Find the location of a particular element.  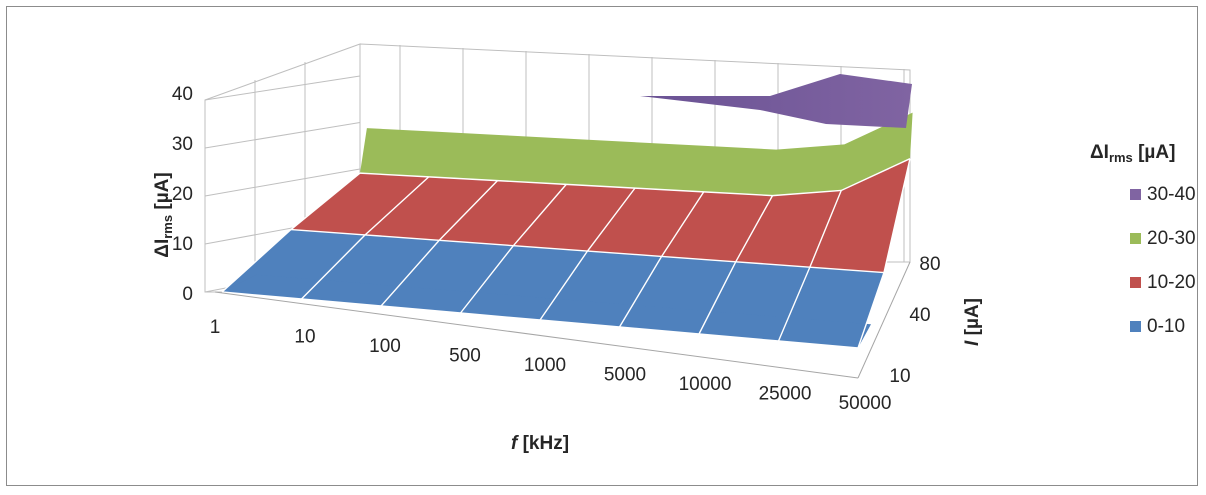

x-tick-label: 10 is located at coordinates (304, 337).